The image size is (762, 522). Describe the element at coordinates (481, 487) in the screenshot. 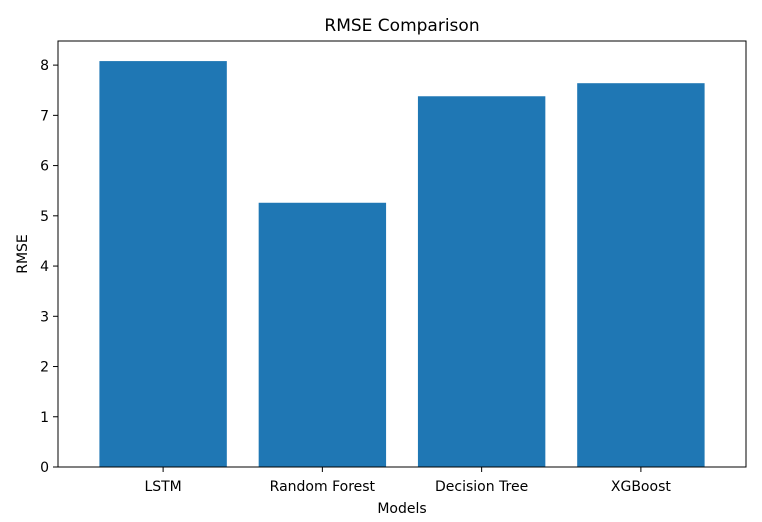

I see `x-tick-label: Decision Tree` at that location.